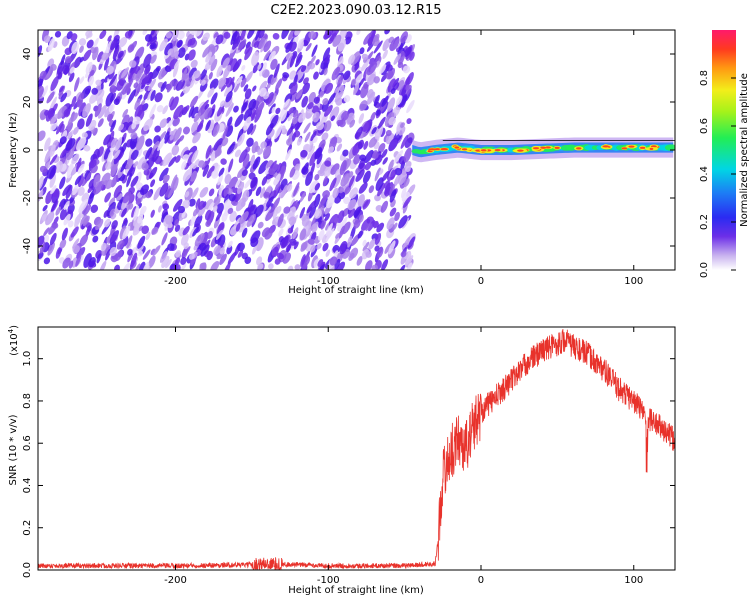  I want to click on y-tick-label: 0.4, so click(27, 486).